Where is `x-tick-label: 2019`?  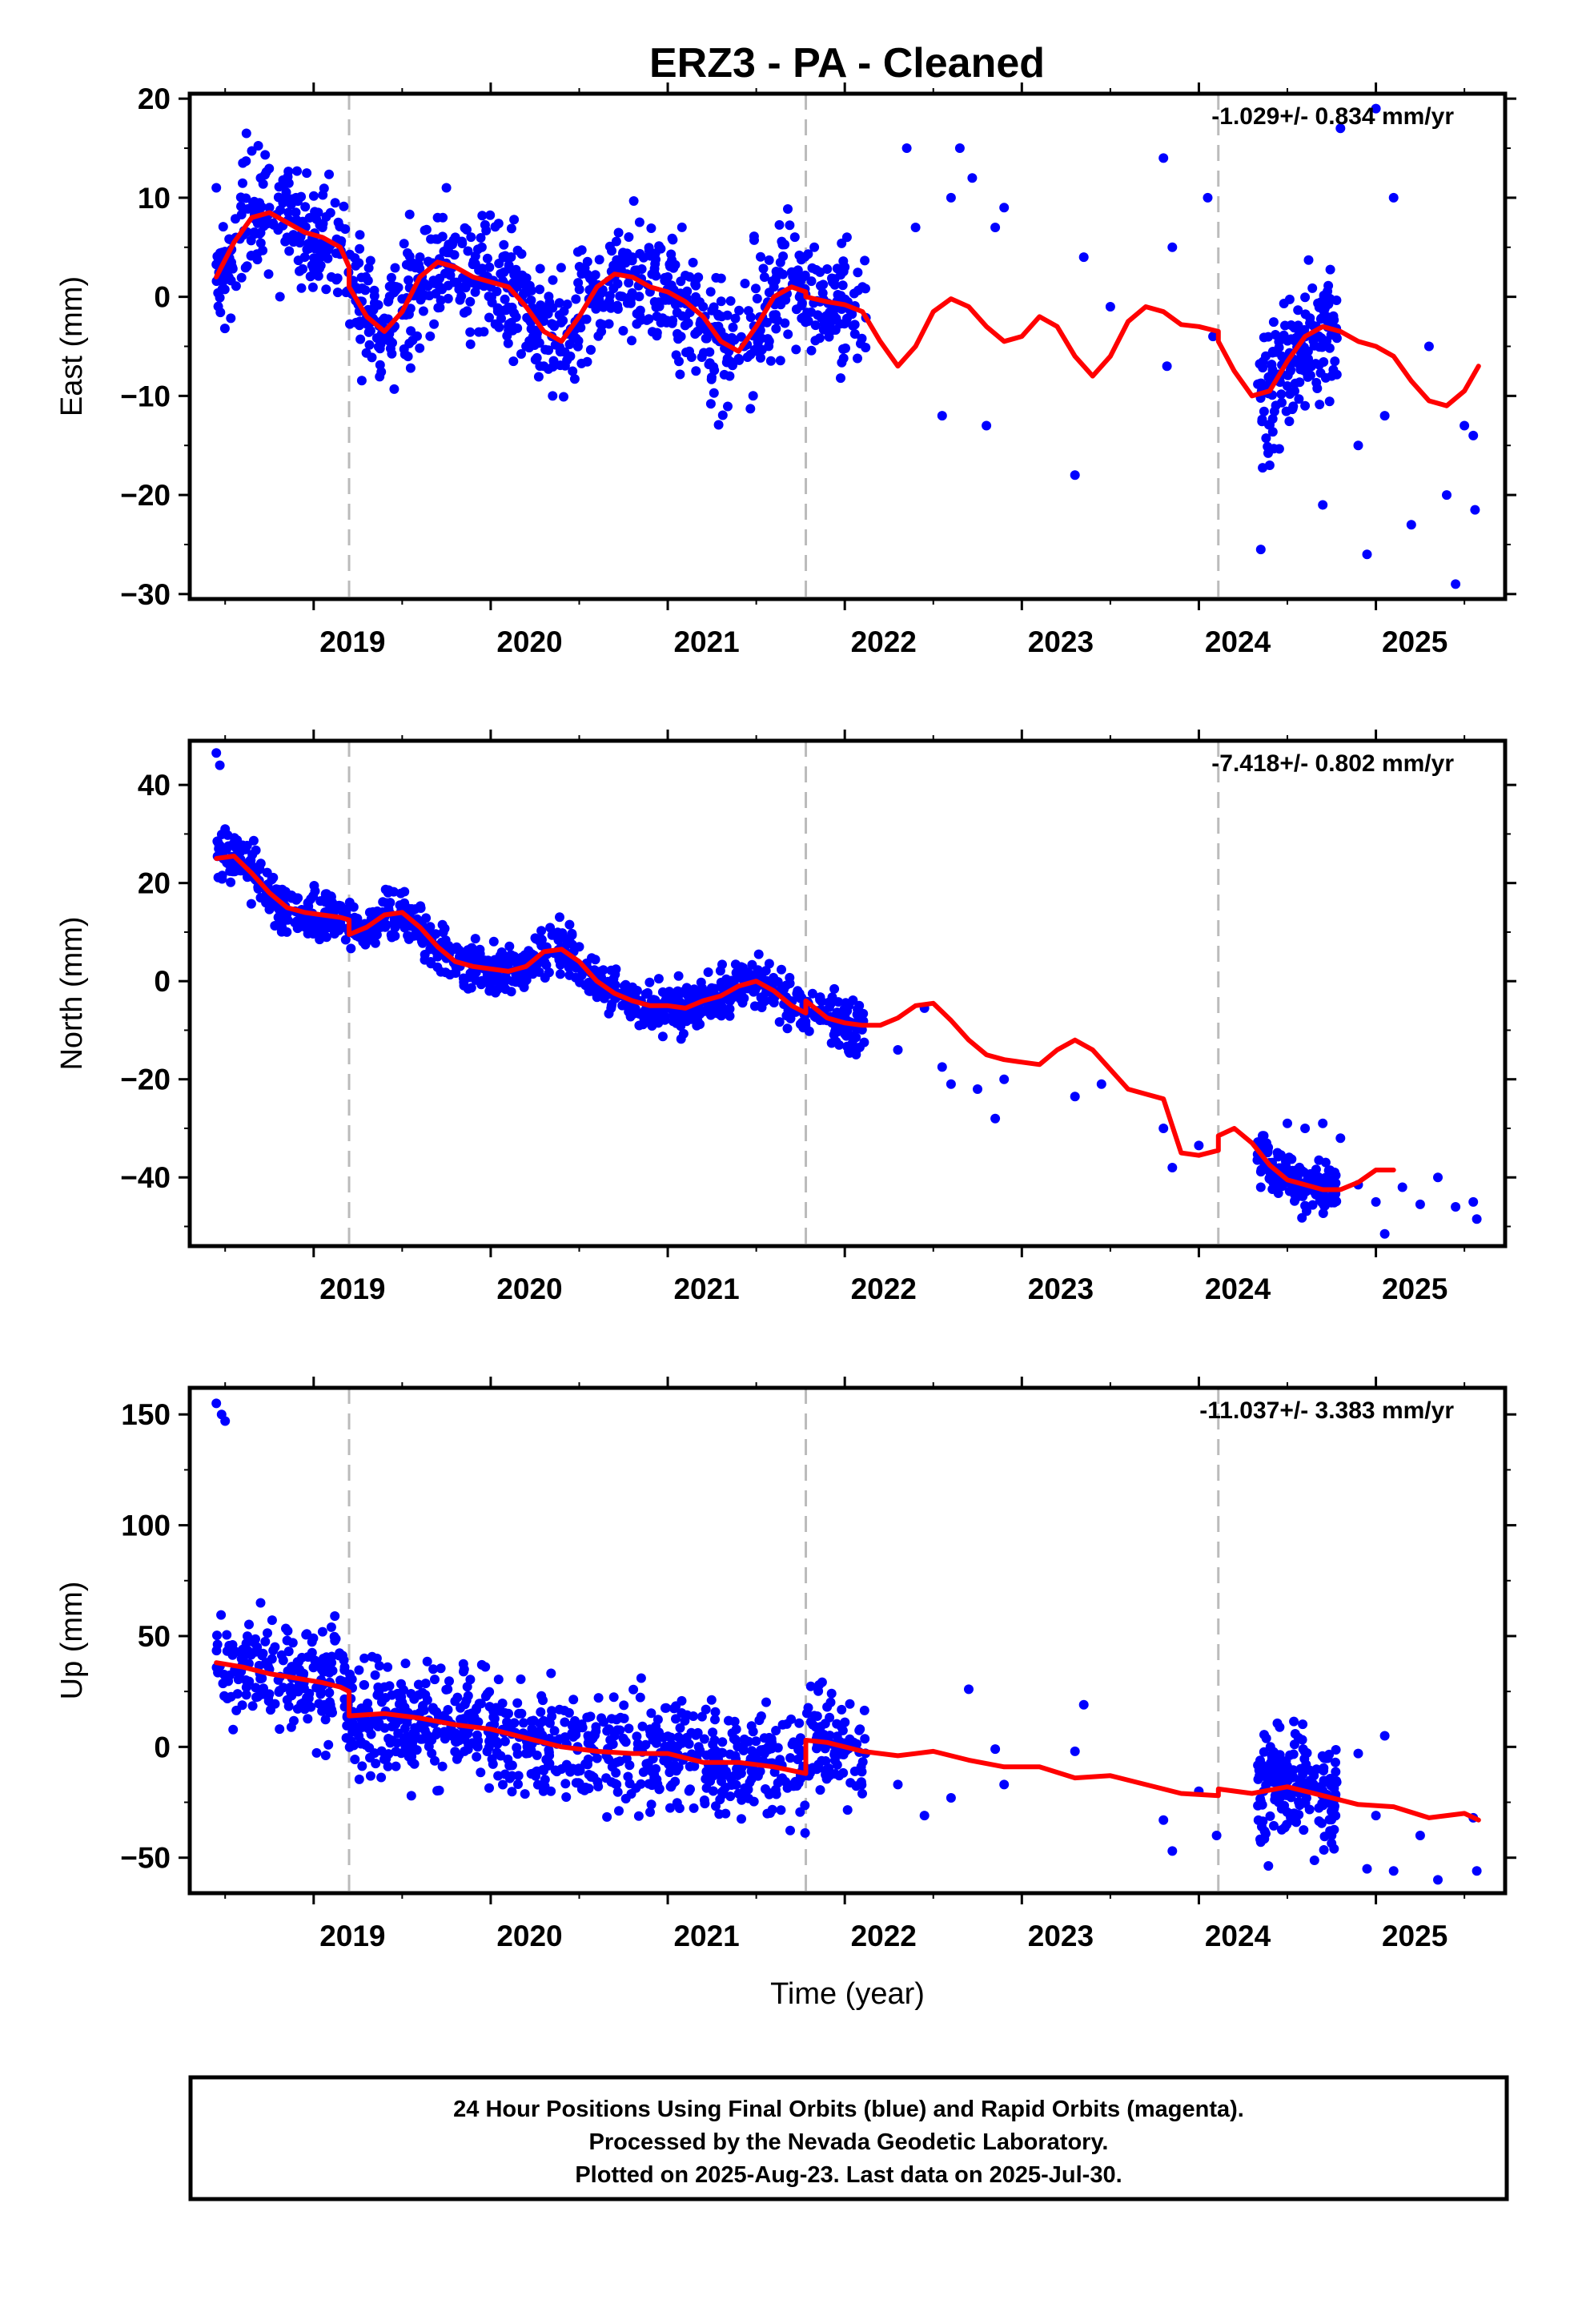
x-tick-label: 2019 is located at coordinates (352, 1936).